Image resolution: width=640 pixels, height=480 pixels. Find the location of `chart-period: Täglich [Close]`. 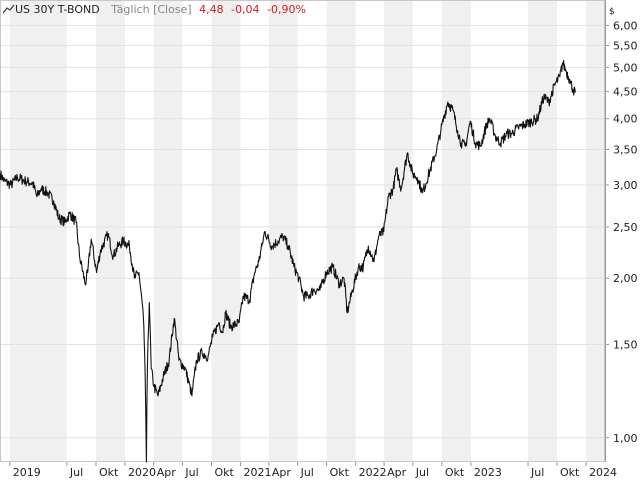

chart-period: Täglich [Close] is located at coordinates (151, 9).